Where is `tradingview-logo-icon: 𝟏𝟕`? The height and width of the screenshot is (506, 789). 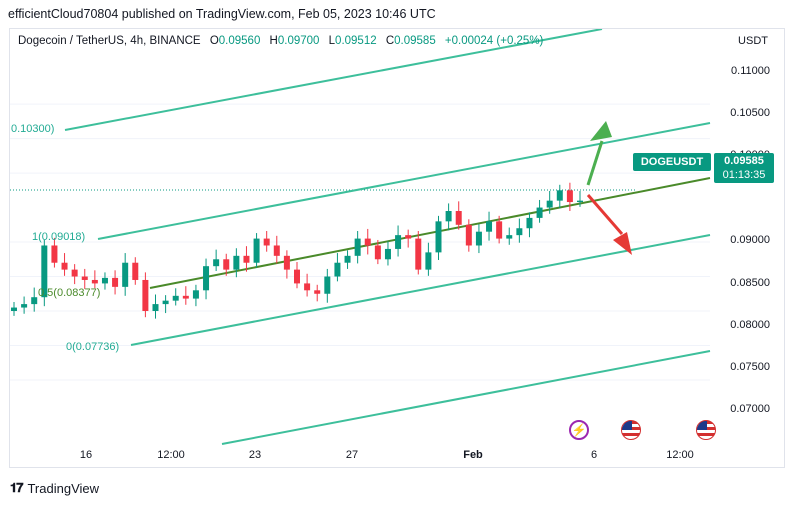 tradingview-logo-icon: 𝟏𝟕 is located at coordinates (17, 487).